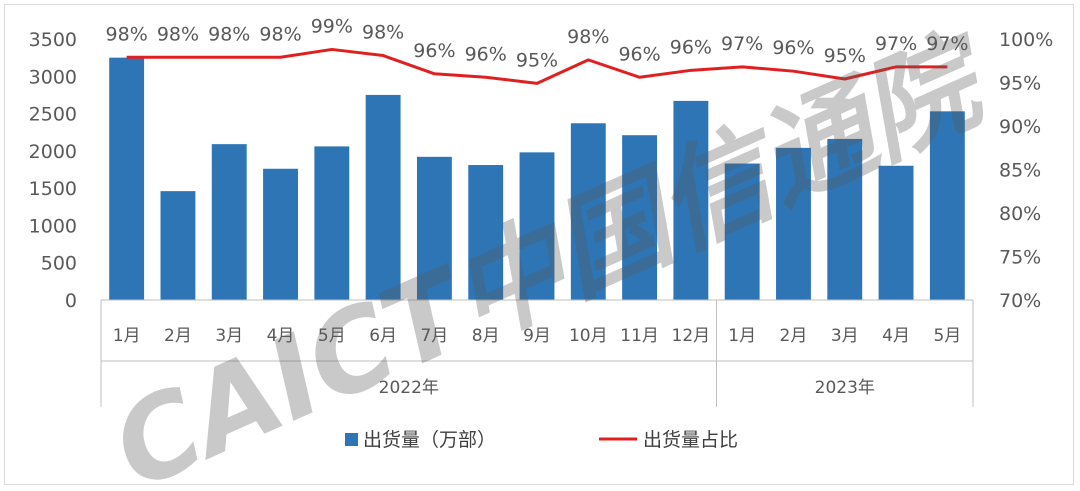 The image size is (1080, 491). I want to click on right-tick-label: 75%, so click(1020, 258).